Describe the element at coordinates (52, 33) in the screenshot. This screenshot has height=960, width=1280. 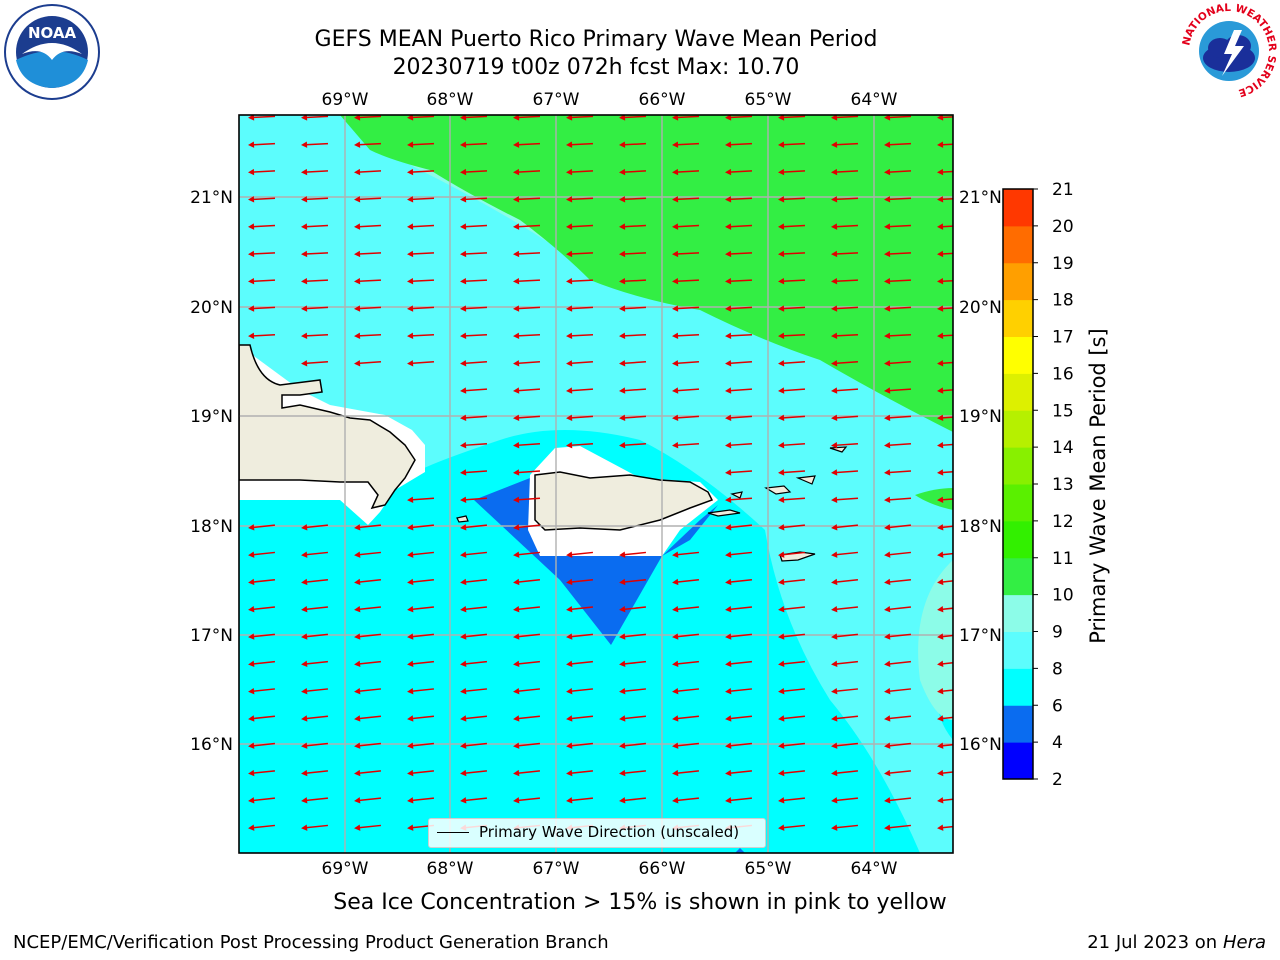
I see `noaa-logo-text: NOAA` at that location.